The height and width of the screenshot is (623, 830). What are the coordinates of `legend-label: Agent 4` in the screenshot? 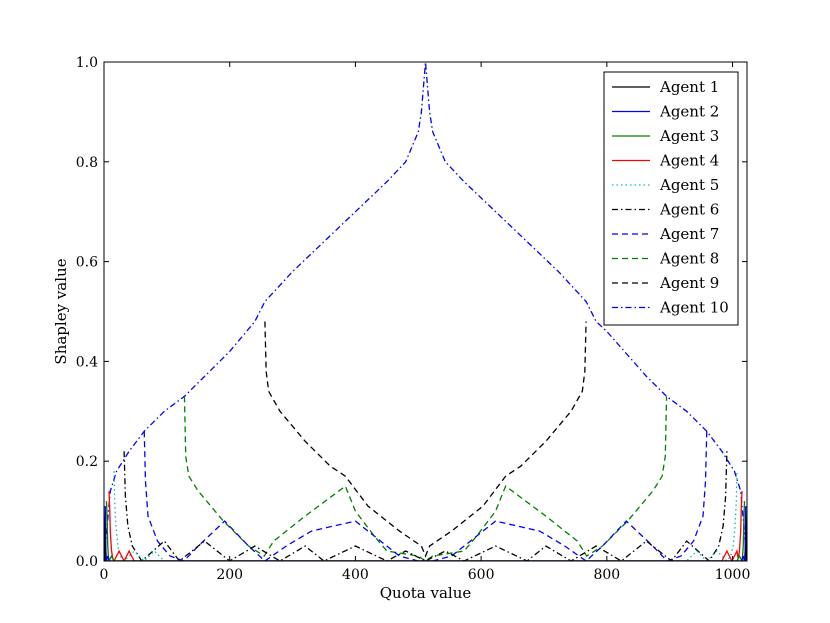 It's located at (689, 161).